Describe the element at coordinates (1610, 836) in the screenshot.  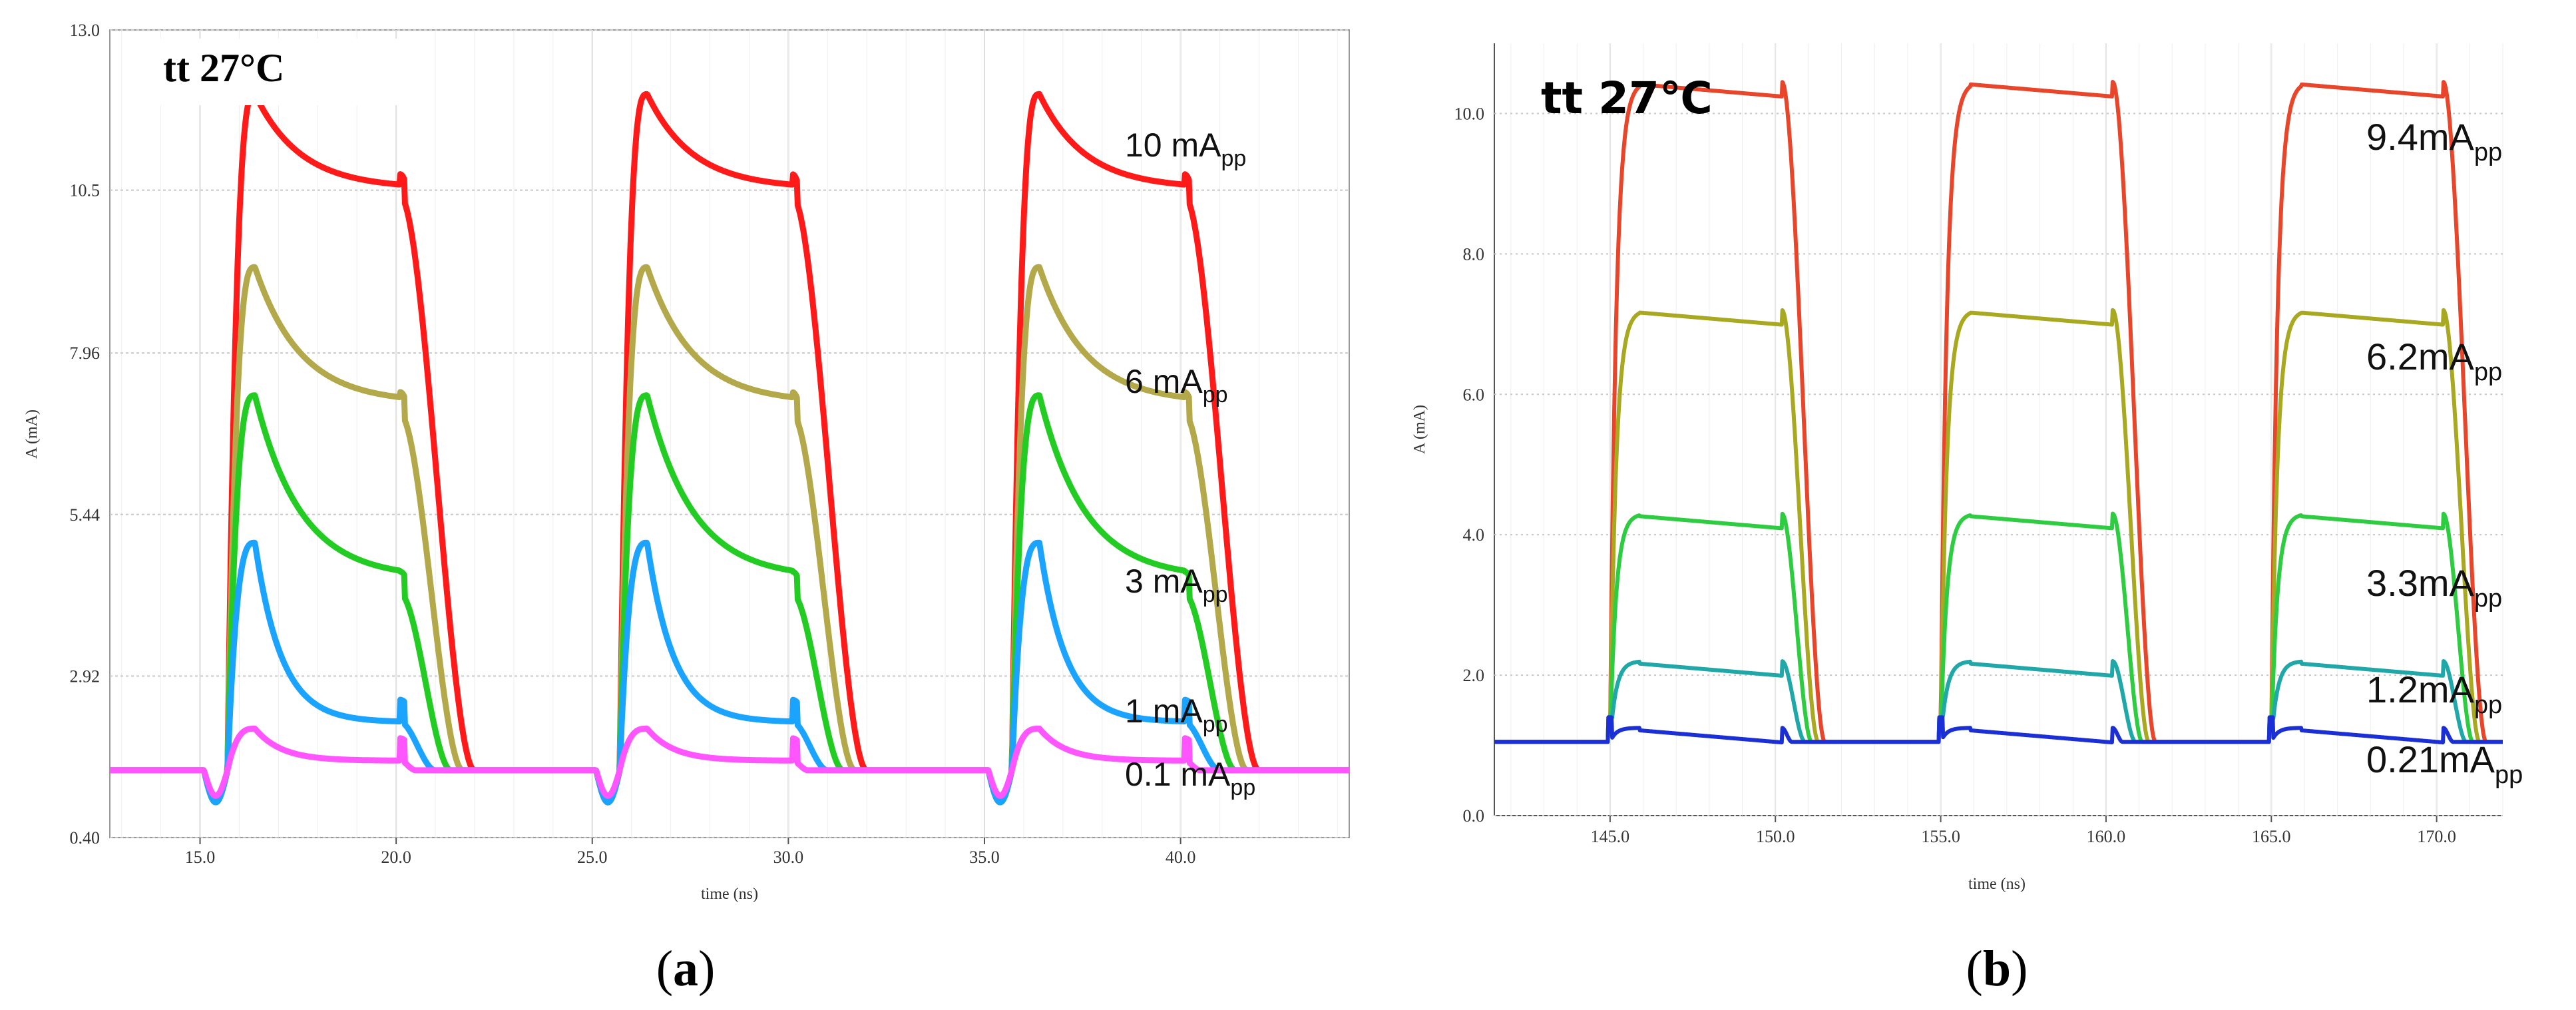
I see `x-tick-label: 145.0` at that location.